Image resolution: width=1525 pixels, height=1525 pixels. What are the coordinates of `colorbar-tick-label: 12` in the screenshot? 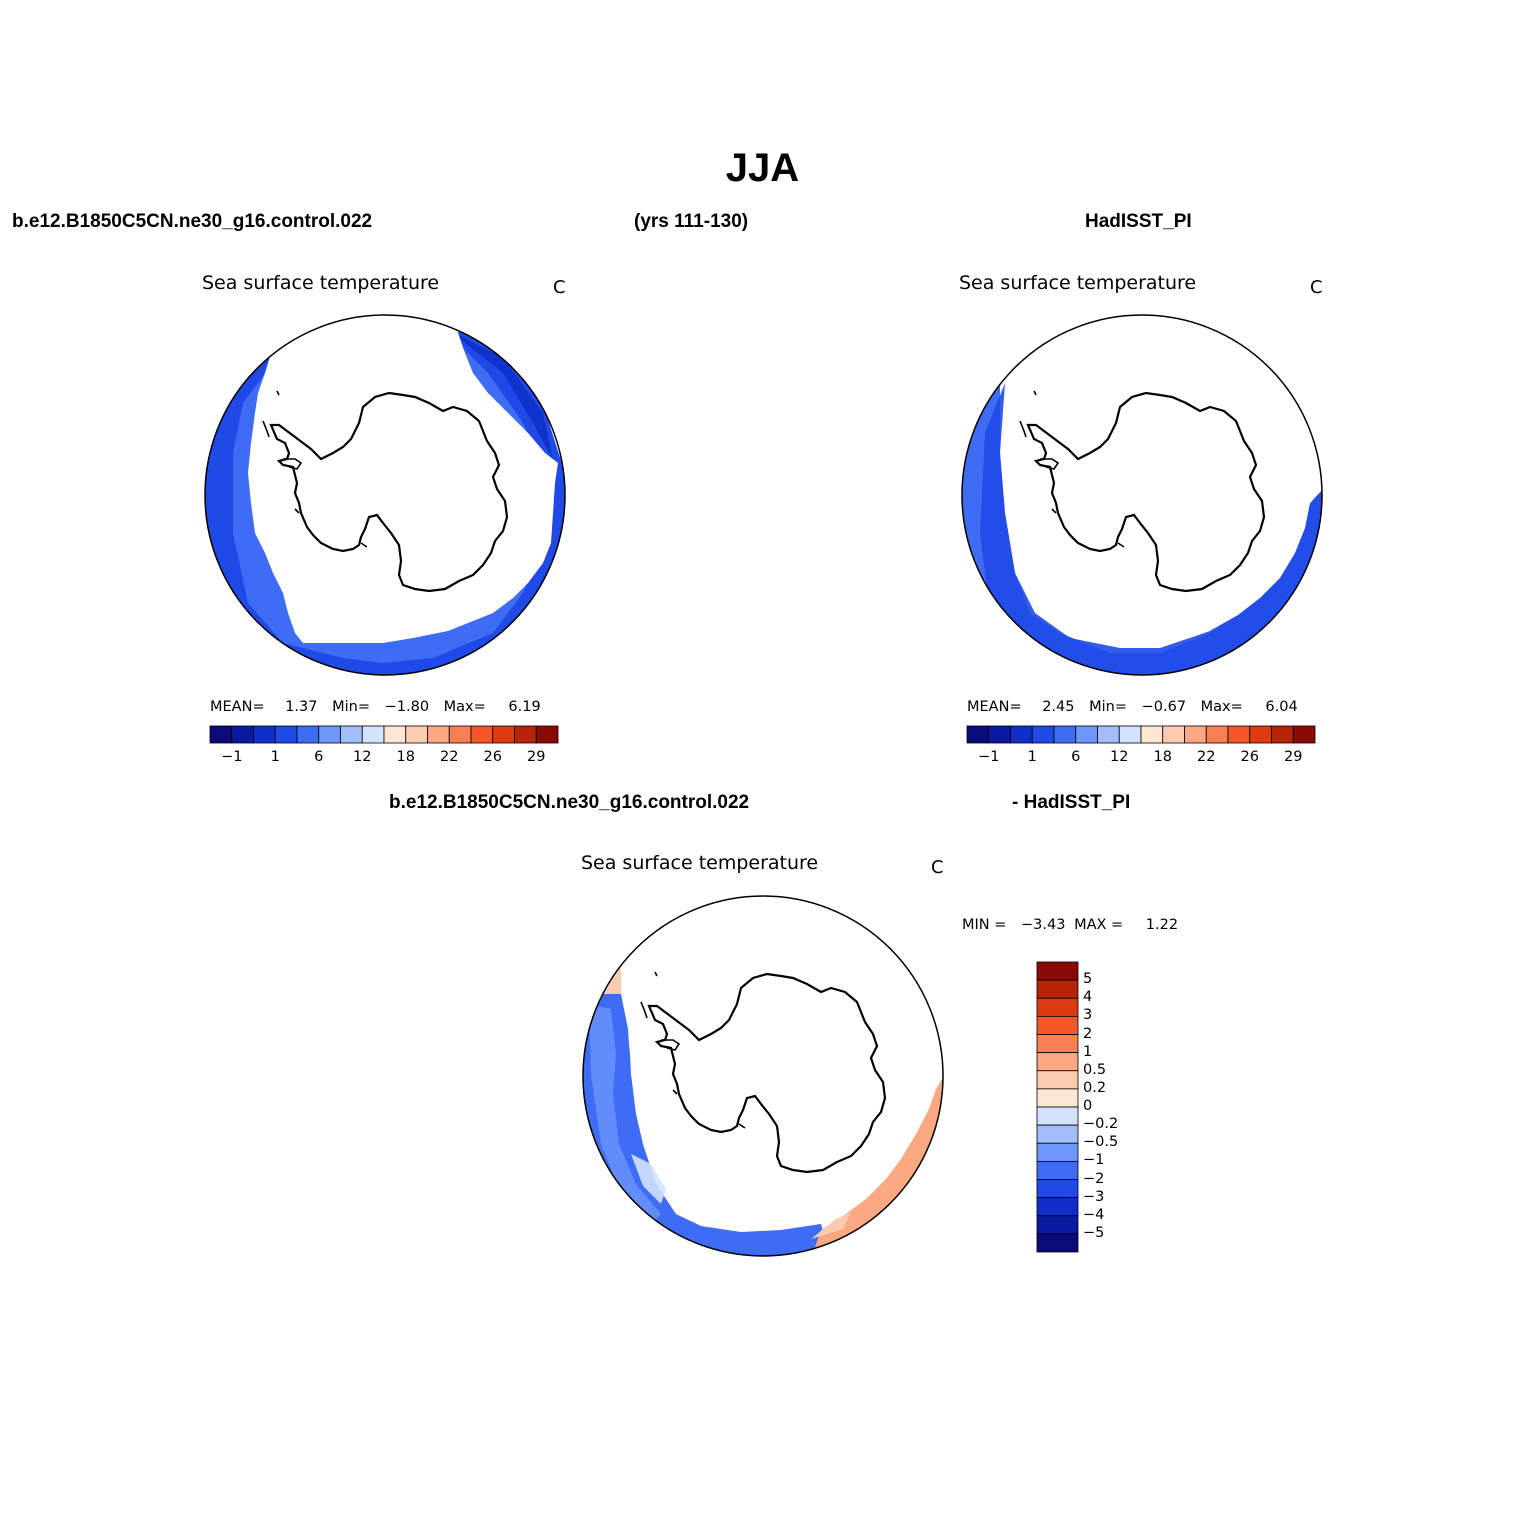 It's located at (362, 757).